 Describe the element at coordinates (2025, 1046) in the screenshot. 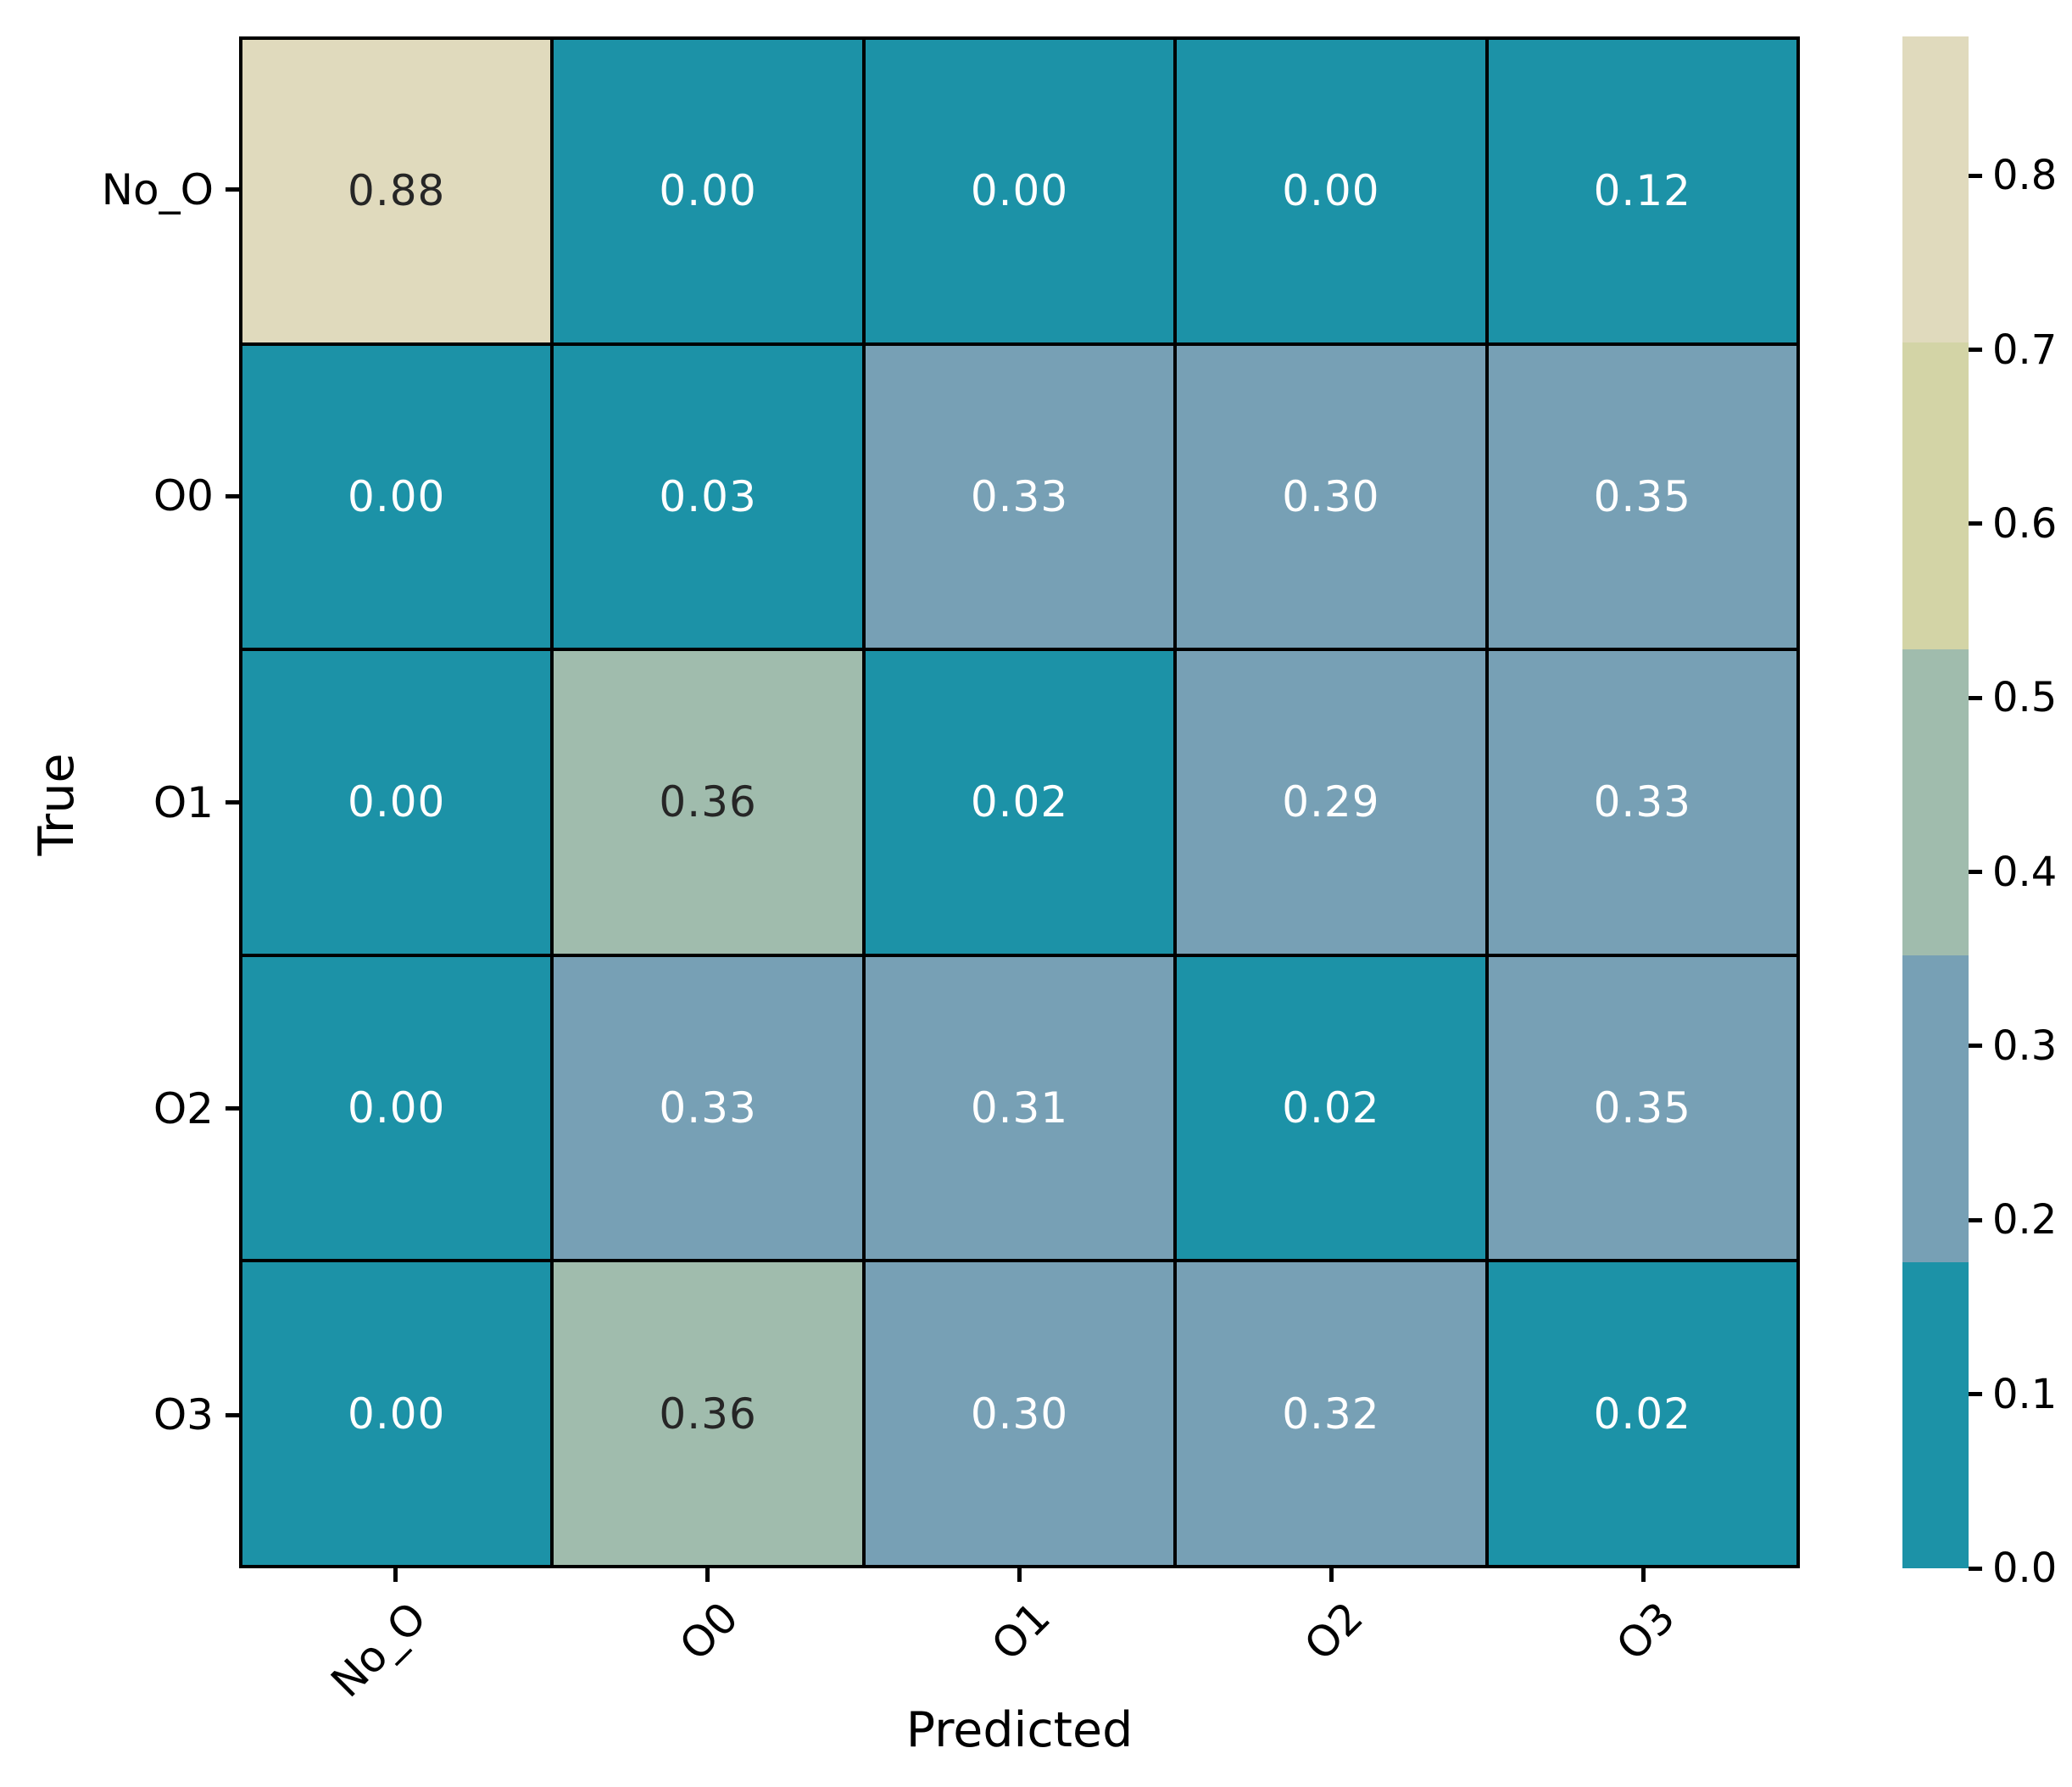

I see `colorbar-tick-label-0.3: 0.3` at that location.